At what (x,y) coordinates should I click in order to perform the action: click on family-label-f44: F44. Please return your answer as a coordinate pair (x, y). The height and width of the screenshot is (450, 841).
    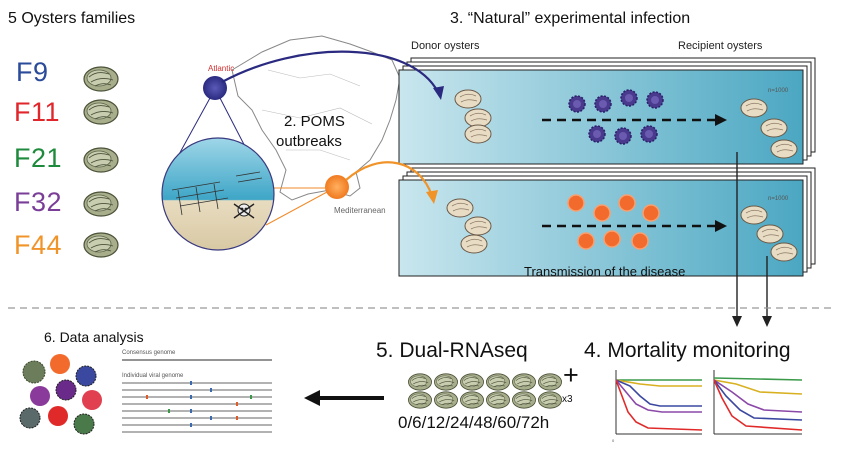
    Looking at the image, I should click on (38, 245).